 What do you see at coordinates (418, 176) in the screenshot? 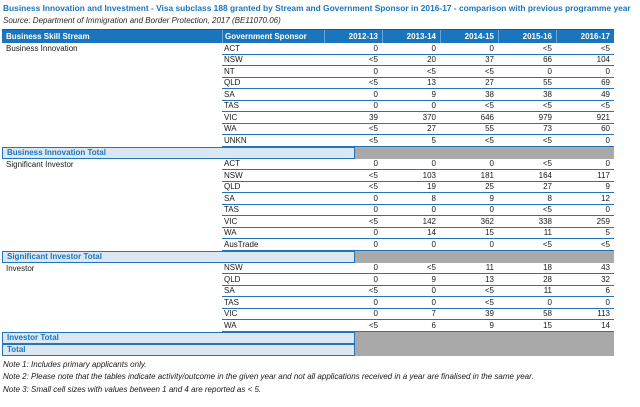
I see `row-values: NSW <5 103 181 164 117` at bounding box center [418, 176].